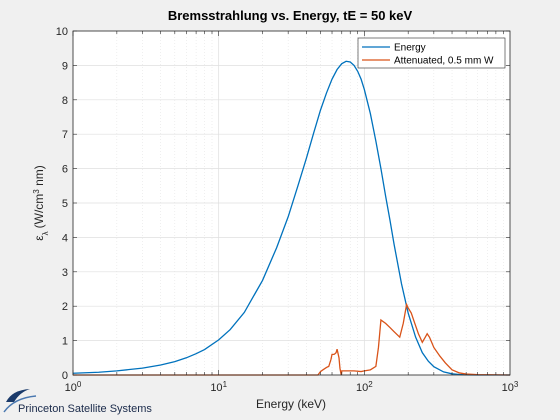 Image resolution: width=560 pixels, height=420 pixels. I want to click on company-logo: Princeton Satellite Systems, so click(77, 402).